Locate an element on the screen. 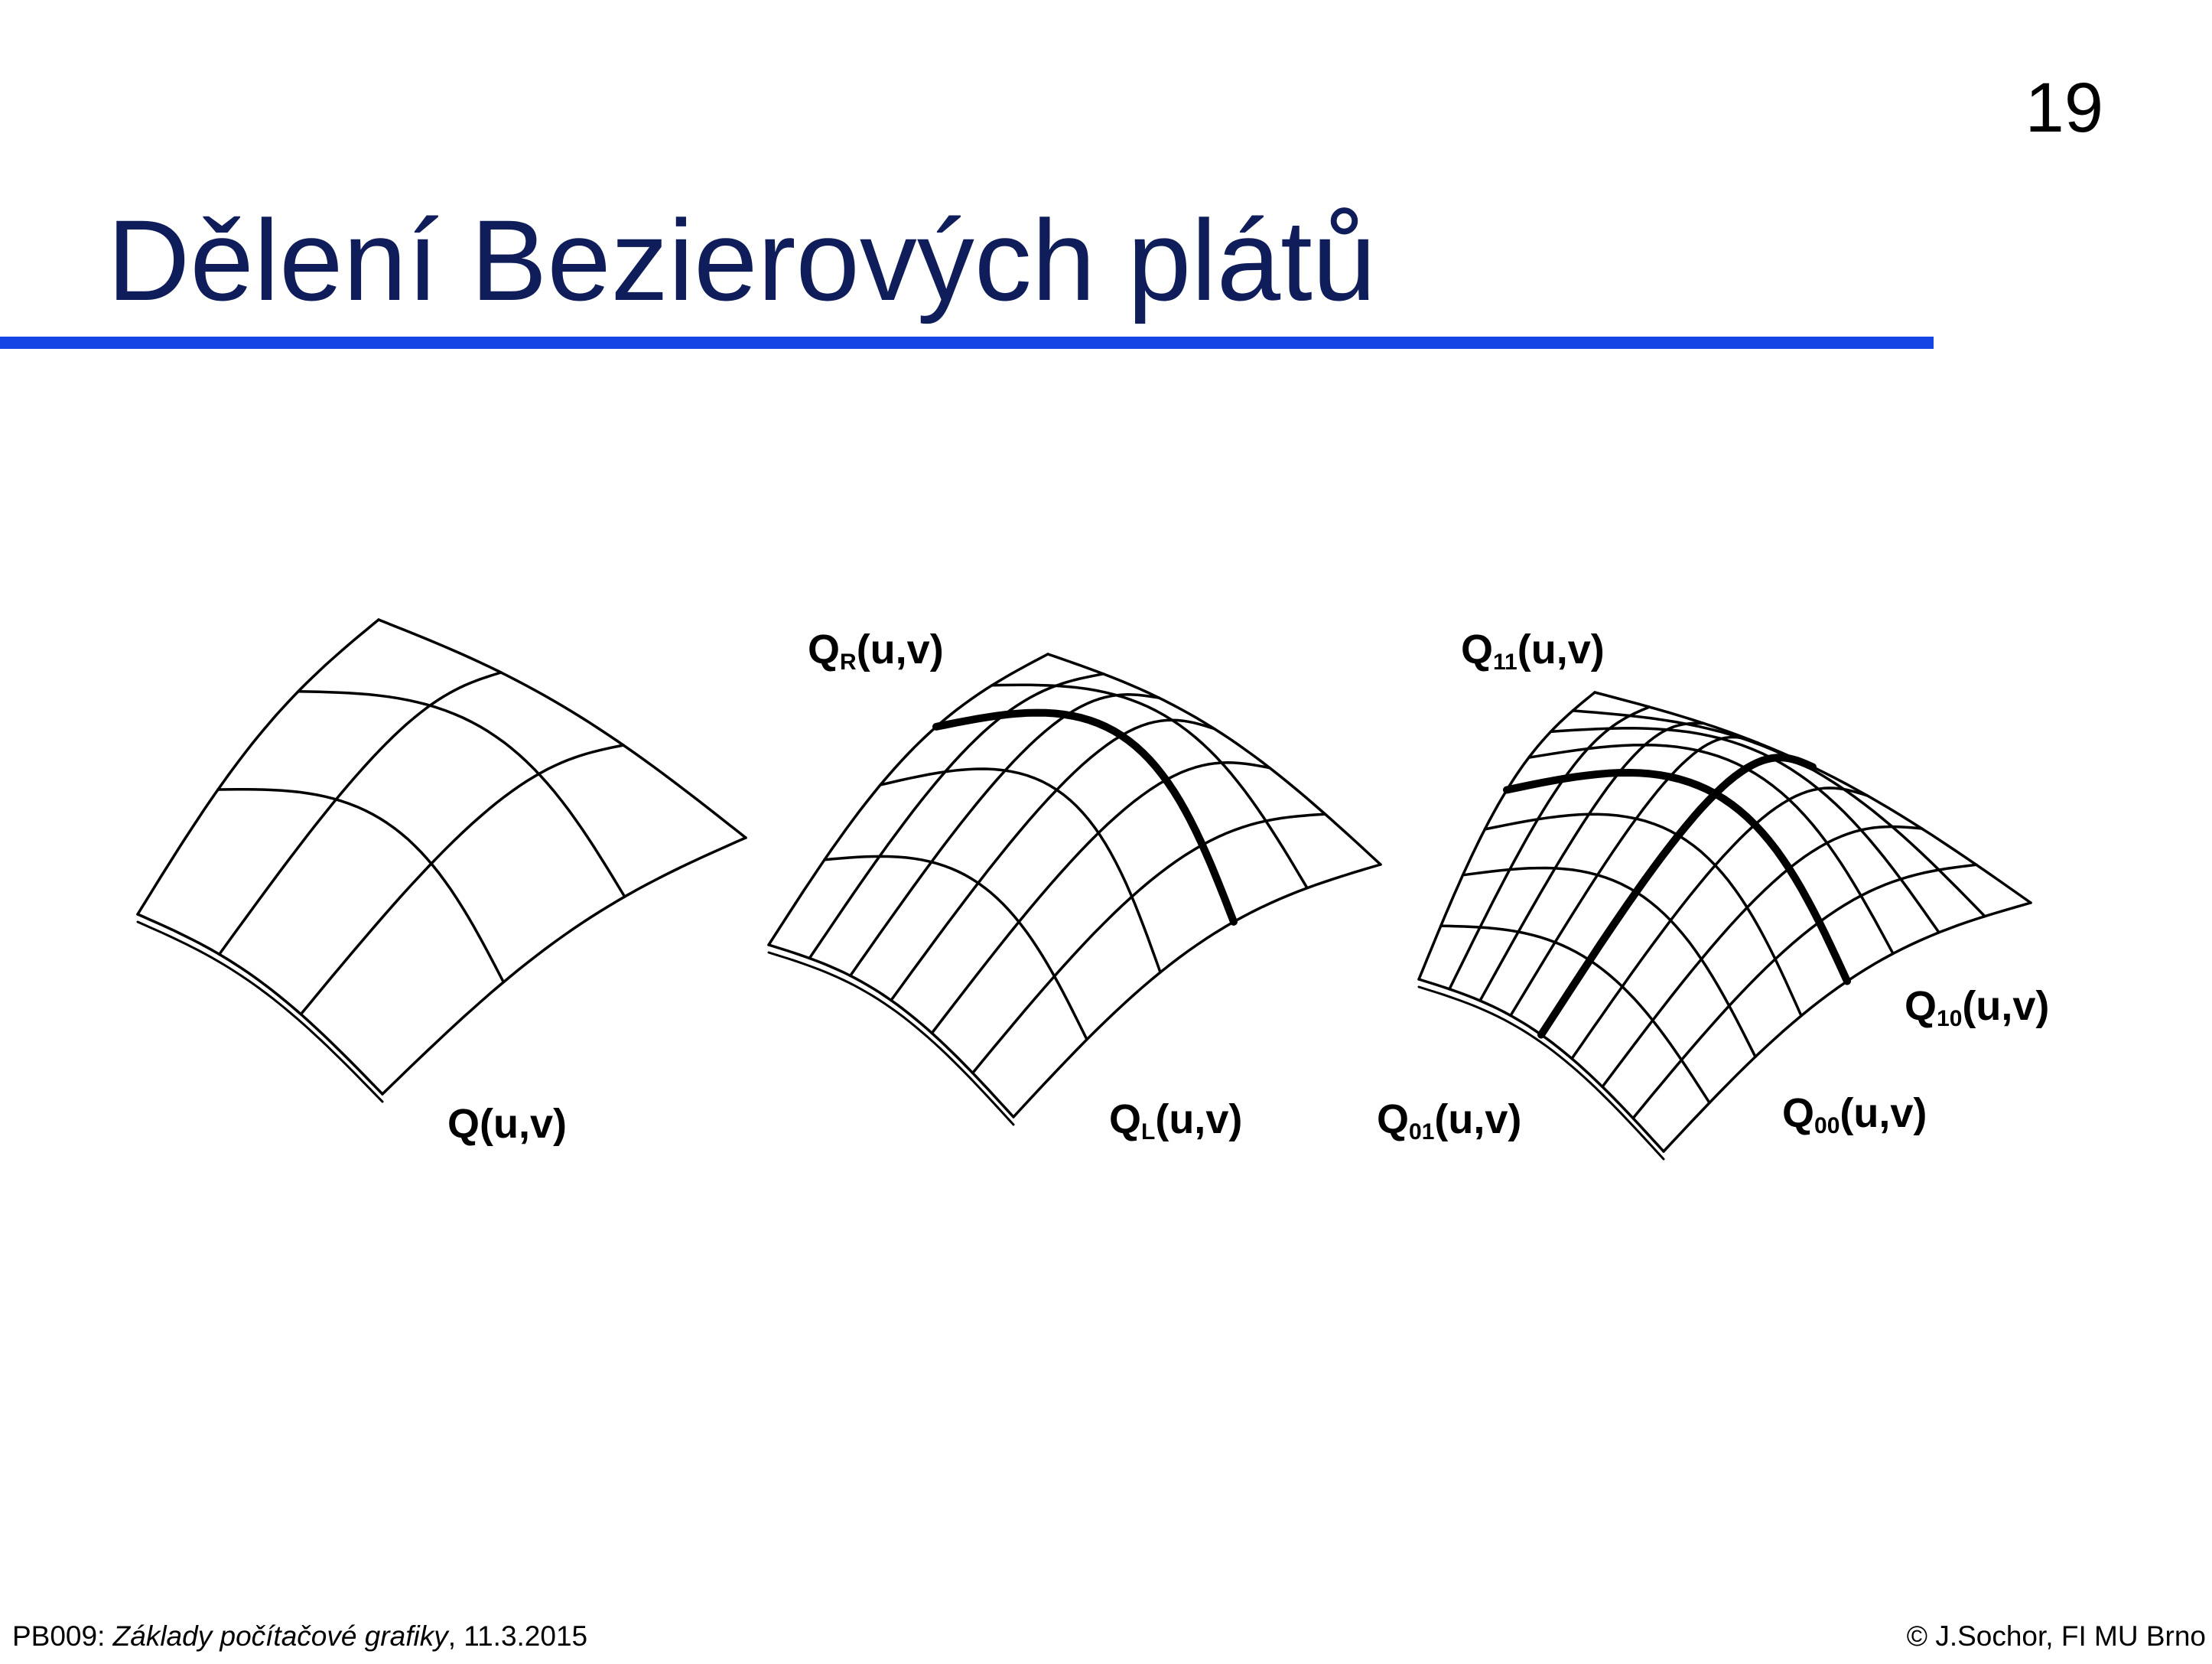 This screenshot has height=1664, width=2212. label-q11: Q11(u,v) is located at coordinates (1533, 651).